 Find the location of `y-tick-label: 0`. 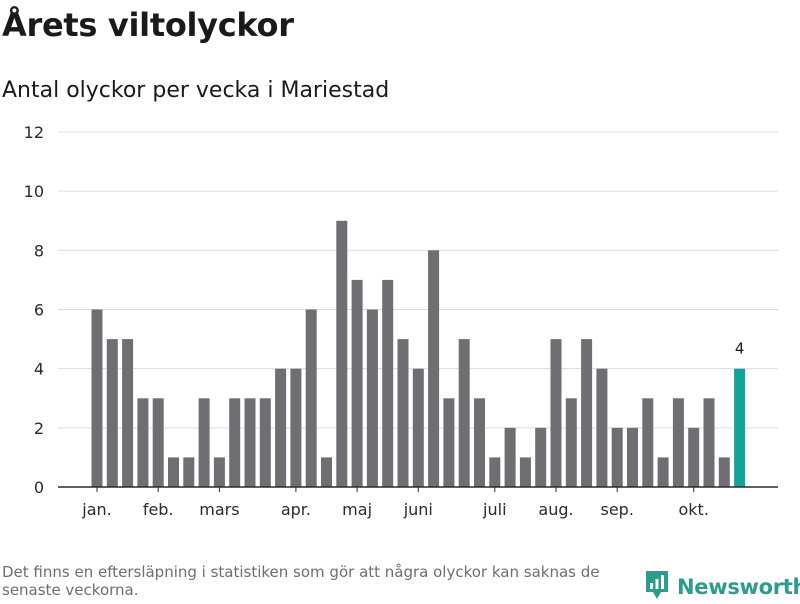

y-tick-label: 0 is located at coordinates (39, 487).